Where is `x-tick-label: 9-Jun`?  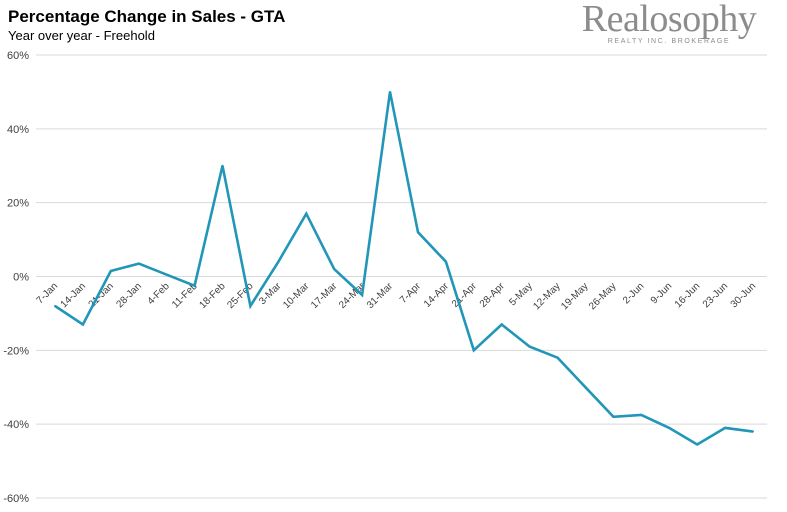
x-tick-label: 9-Jun is located at coordinates (661, 293).